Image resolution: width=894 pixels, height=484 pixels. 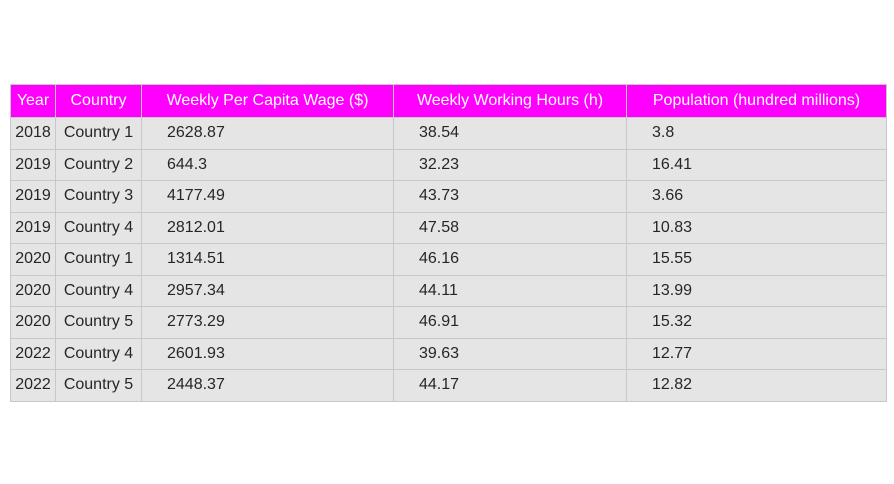 I want to click on table-cell-country: Country 2, so click(x=98, y=164).